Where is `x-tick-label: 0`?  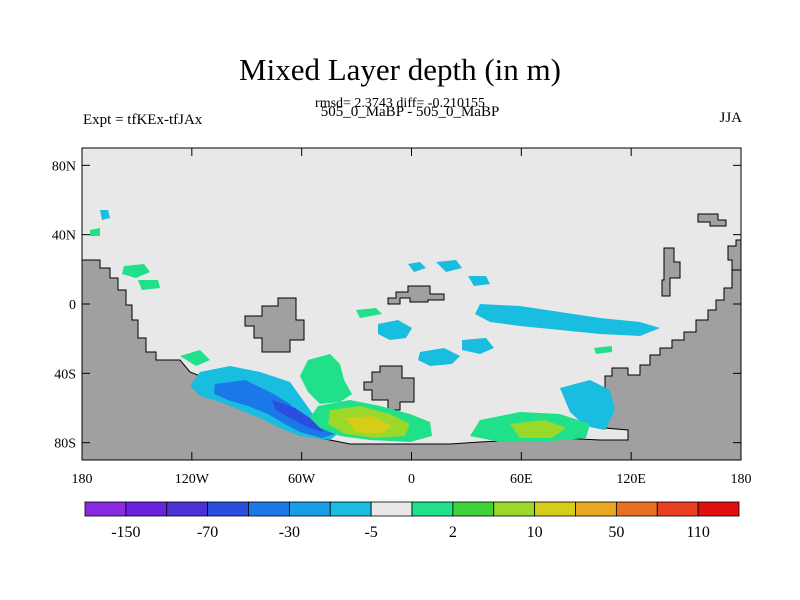 x-tick-label: 0 is located at coordinates (411, 479).